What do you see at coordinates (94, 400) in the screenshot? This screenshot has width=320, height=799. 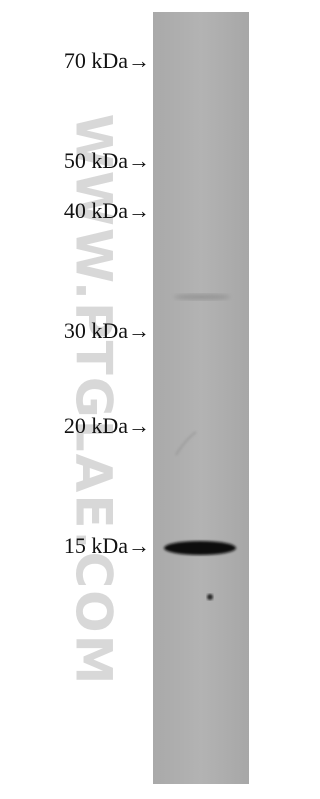 I see `watermark: WWW.PTGLAE.COM` at bounding box center [94, 400].